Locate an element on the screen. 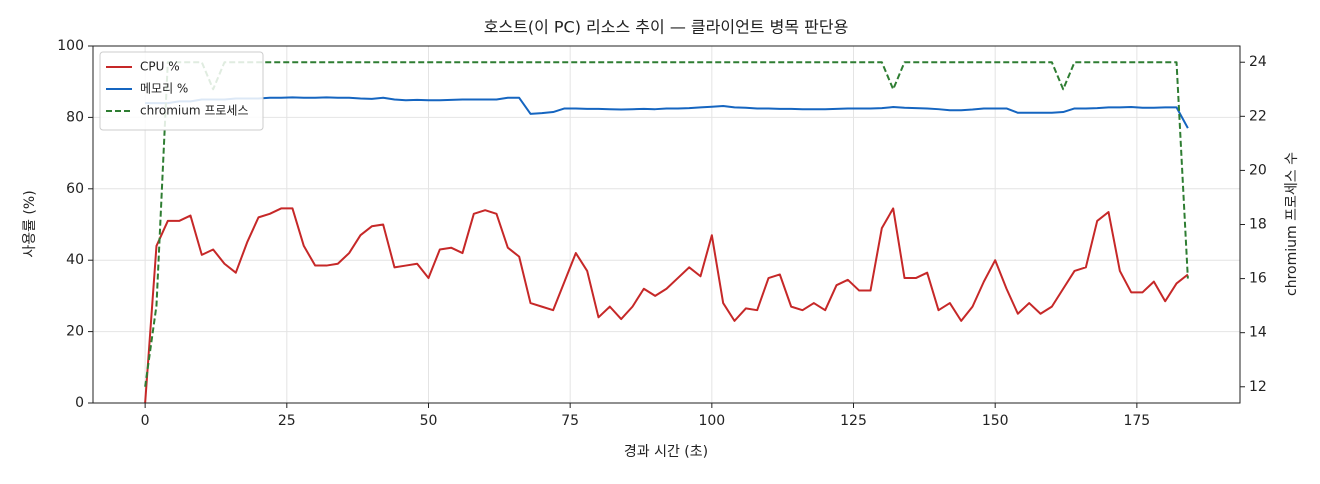  x-tick-label: 125 is located at coordinates (853, 421).